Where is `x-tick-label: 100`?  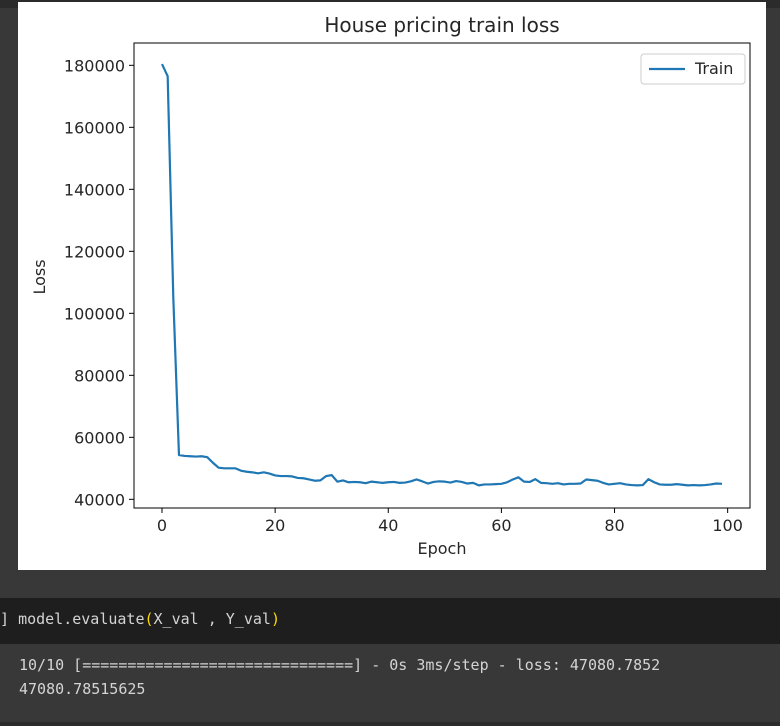
x-tick-label: 100 is located at coordinates (727, 525).